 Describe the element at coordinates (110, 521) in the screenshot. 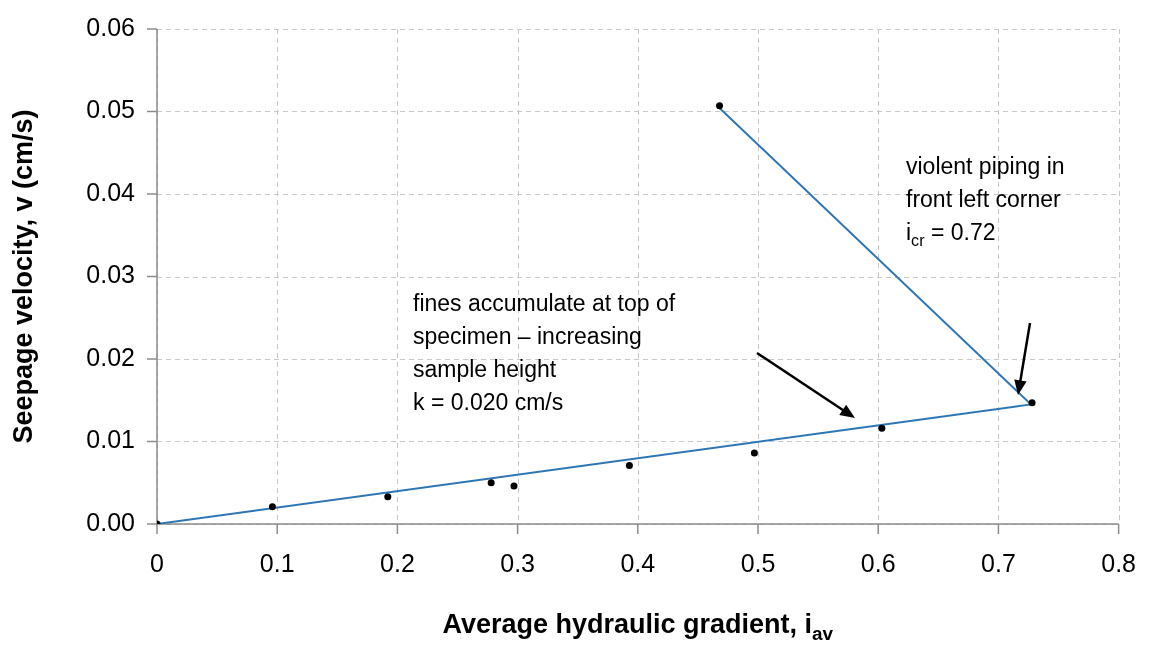

I see `y-tick-label: 0.00` at that location.